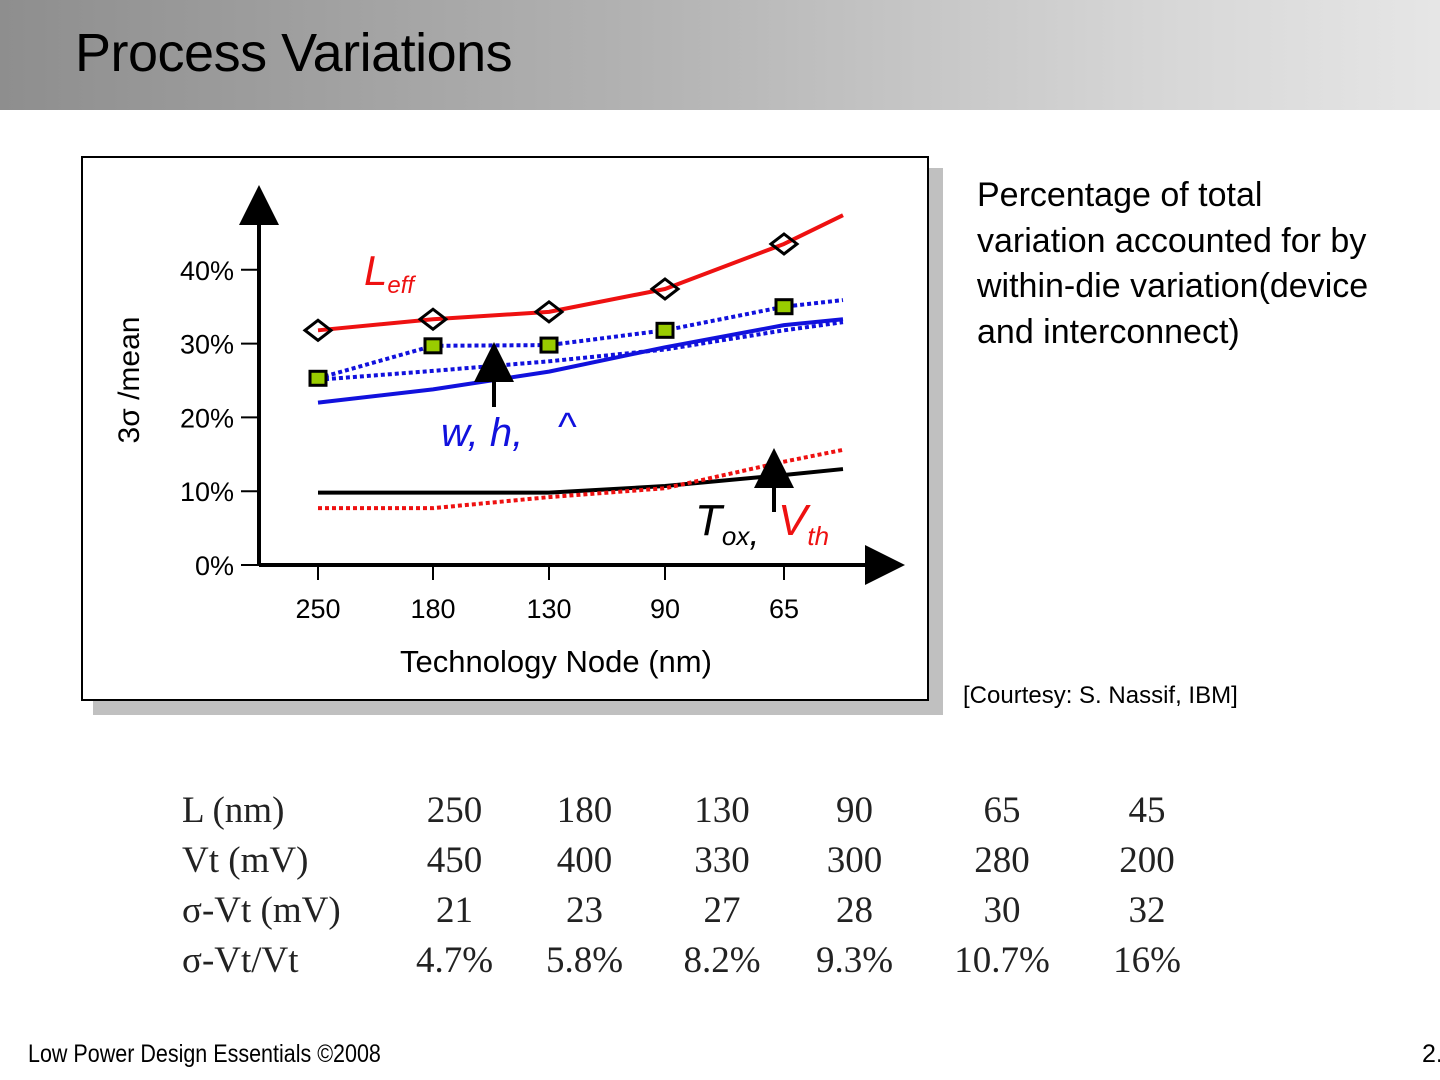 This screenshot has width=1440, height=1080. I want to click on x-tick-label: 90, so click(665, 609).